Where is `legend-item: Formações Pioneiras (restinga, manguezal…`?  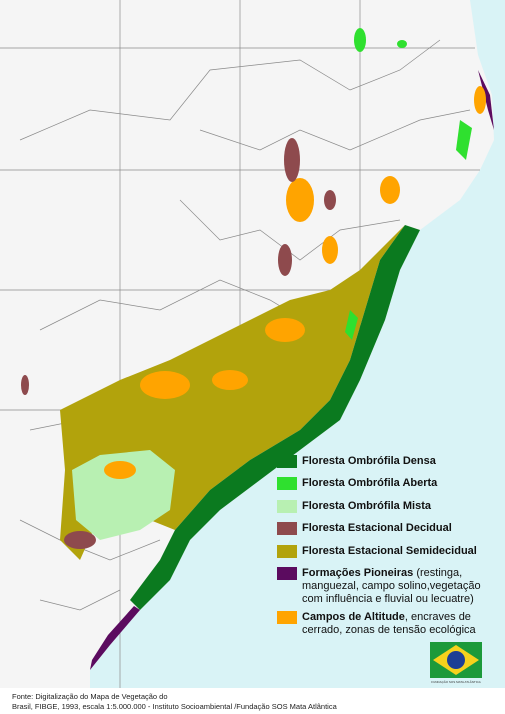 legend-item: Formações Pioneiras (restinga, manguezal… is located at coordinates (388, 586).